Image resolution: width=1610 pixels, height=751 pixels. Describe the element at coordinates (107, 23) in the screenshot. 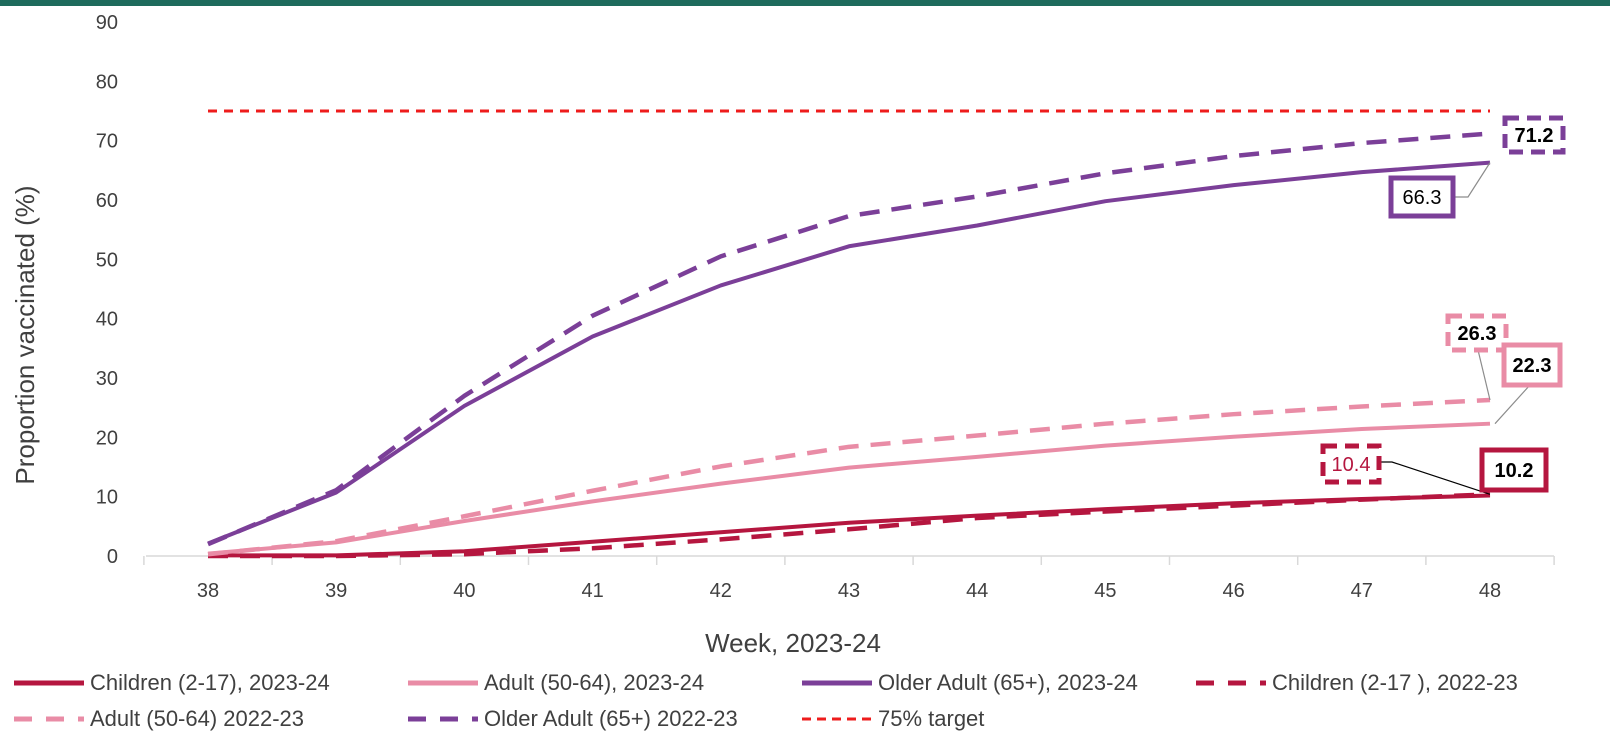

I see `y-tick-label: 90` at that location.